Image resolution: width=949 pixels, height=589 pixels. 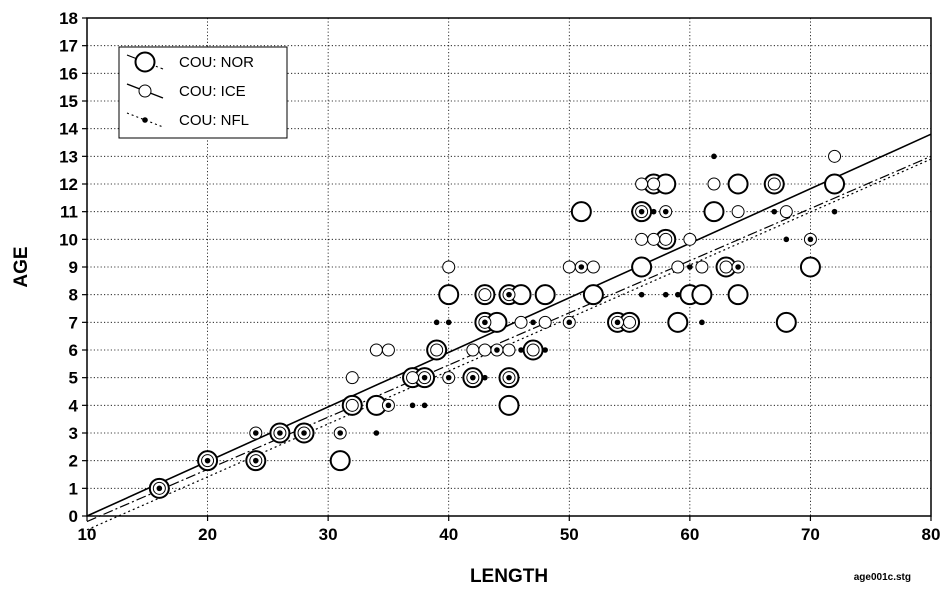 What do you see at coordinates (68, 156) in the screenshot?
I see `y-tick-label: 13` at bounding box center [68, 156].